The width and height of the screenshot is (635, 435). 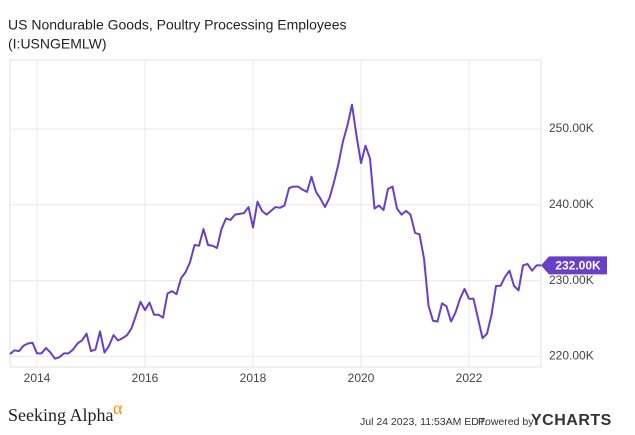 I want to click on chart-subtitle: (I:USNGEMLW), so click(x=57, y=44).